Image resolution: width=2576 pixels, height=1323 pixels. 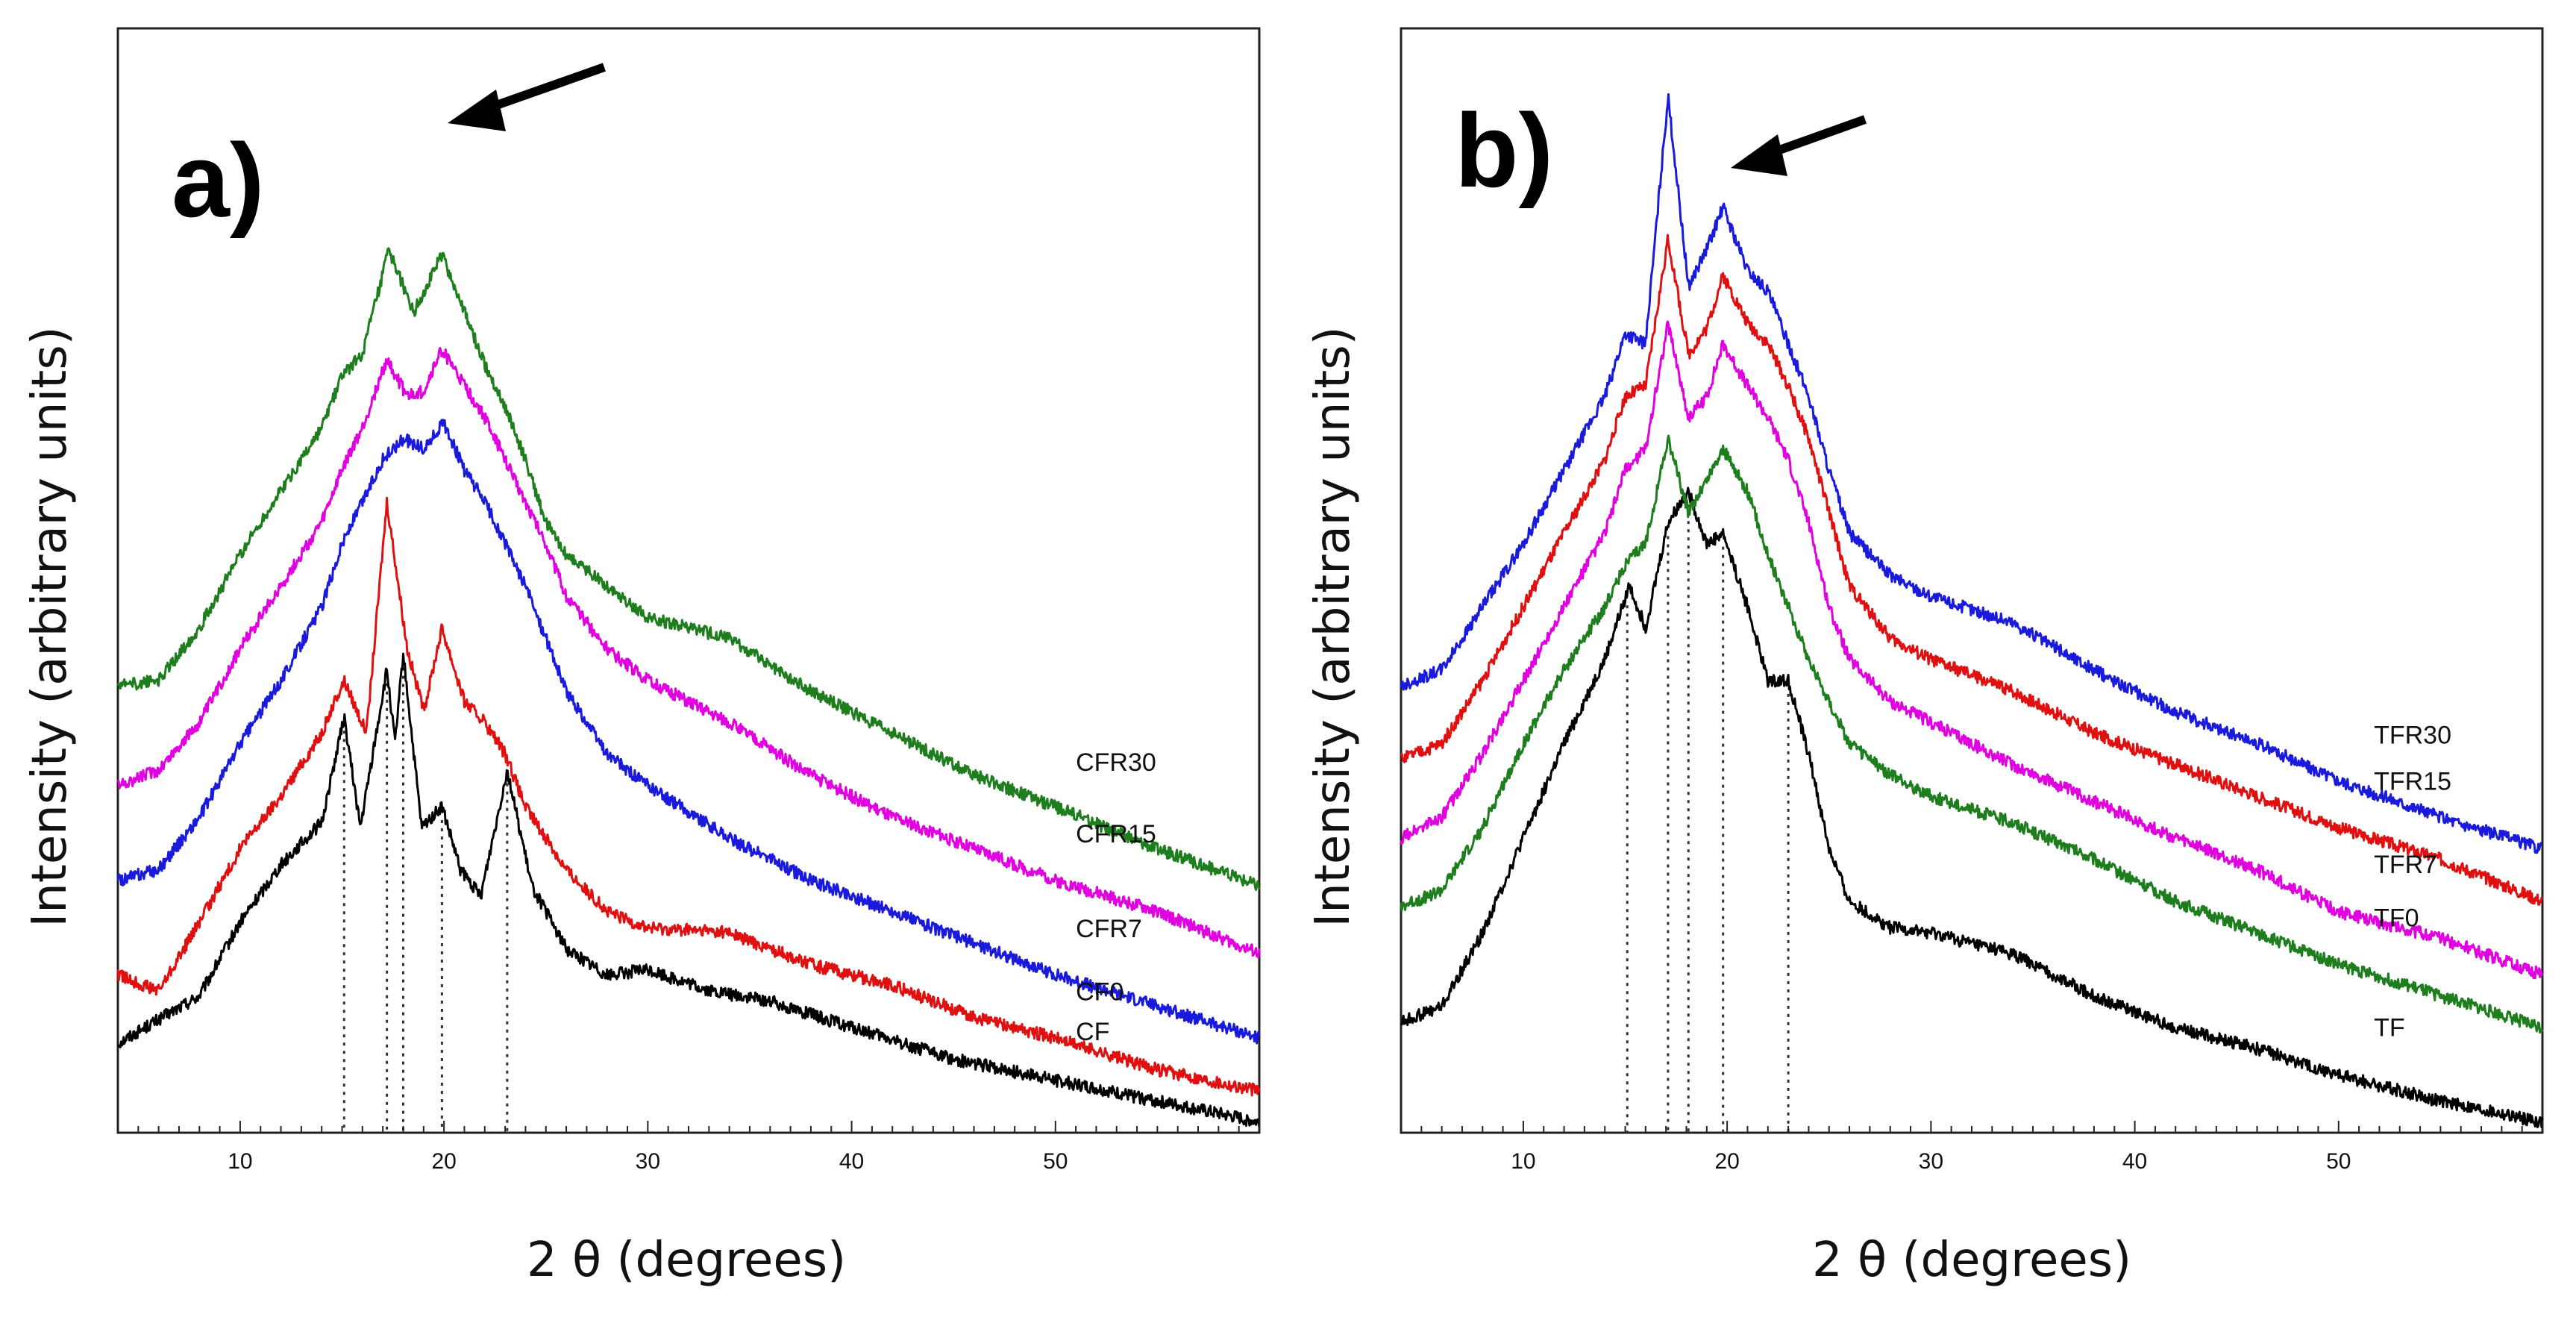 What do you see at coordinates (1504, 150) in the screenshot?
I see `panel-b-letter: b)` at bounding box center [1504, 150].